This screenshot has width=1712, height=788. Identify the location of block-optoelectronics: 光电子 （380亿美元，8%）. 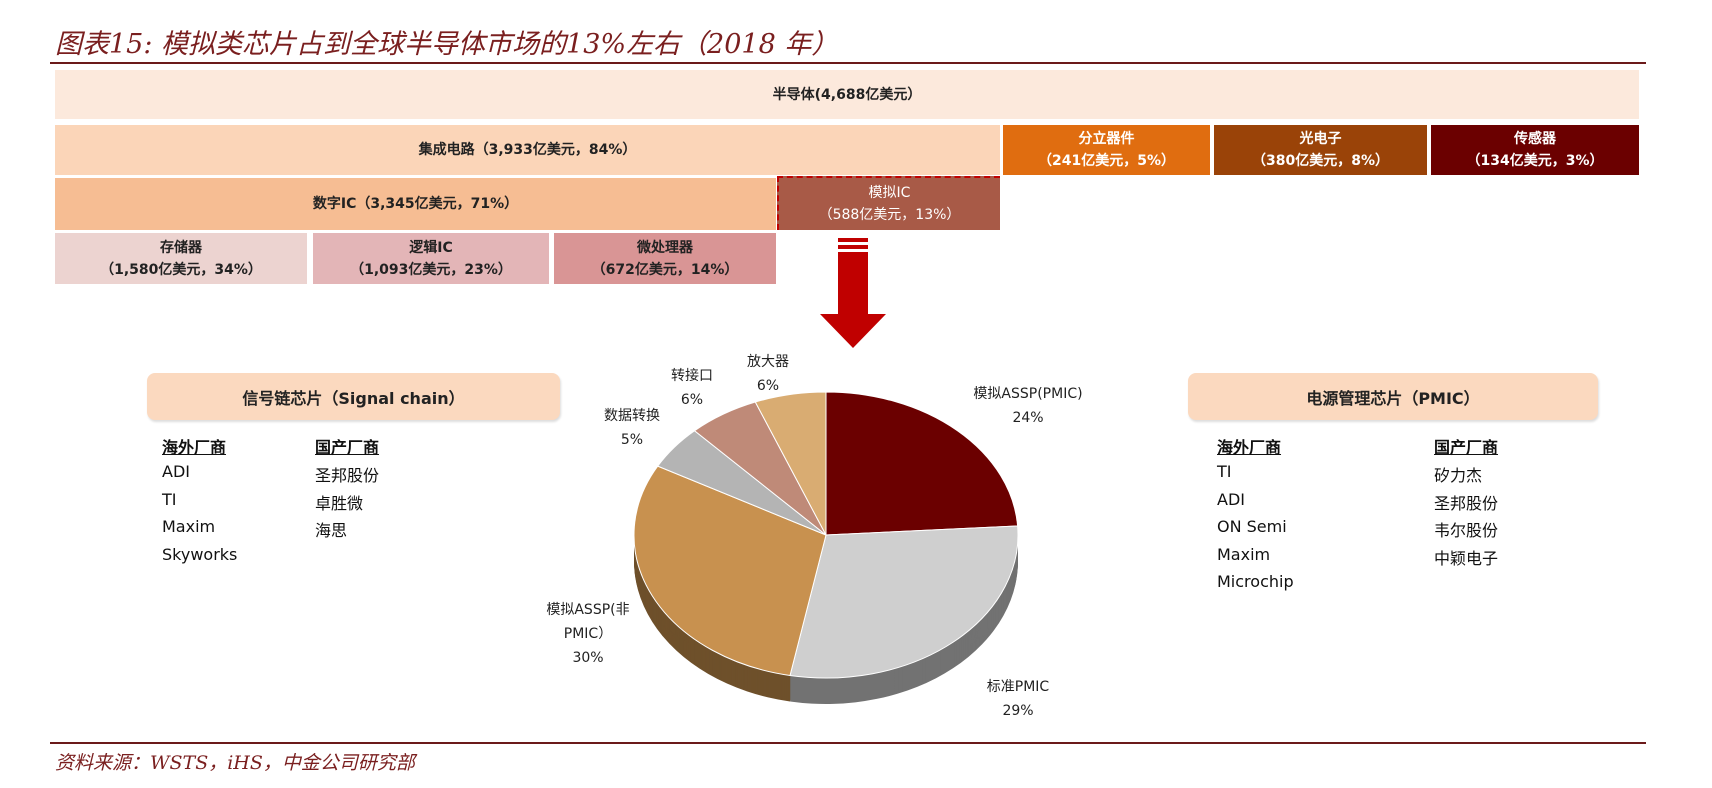
(1320, 150).